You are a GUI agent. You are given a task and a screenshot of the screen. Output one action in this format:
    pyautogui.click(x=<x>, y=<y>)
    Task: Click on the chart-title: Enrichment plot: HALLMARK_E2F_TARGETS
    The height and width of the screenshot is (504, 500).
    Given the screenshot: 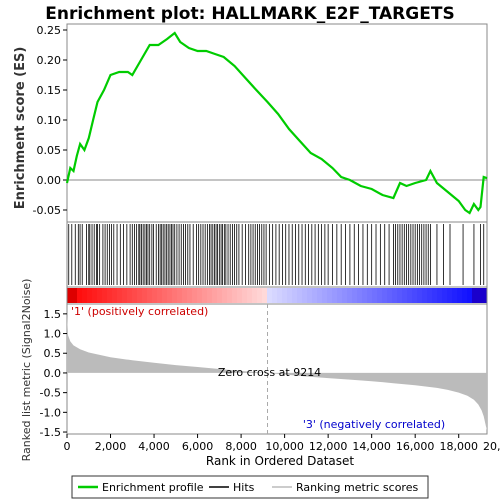 What is the action you would take?
    pyautogui.click(x=249, y=14)
    